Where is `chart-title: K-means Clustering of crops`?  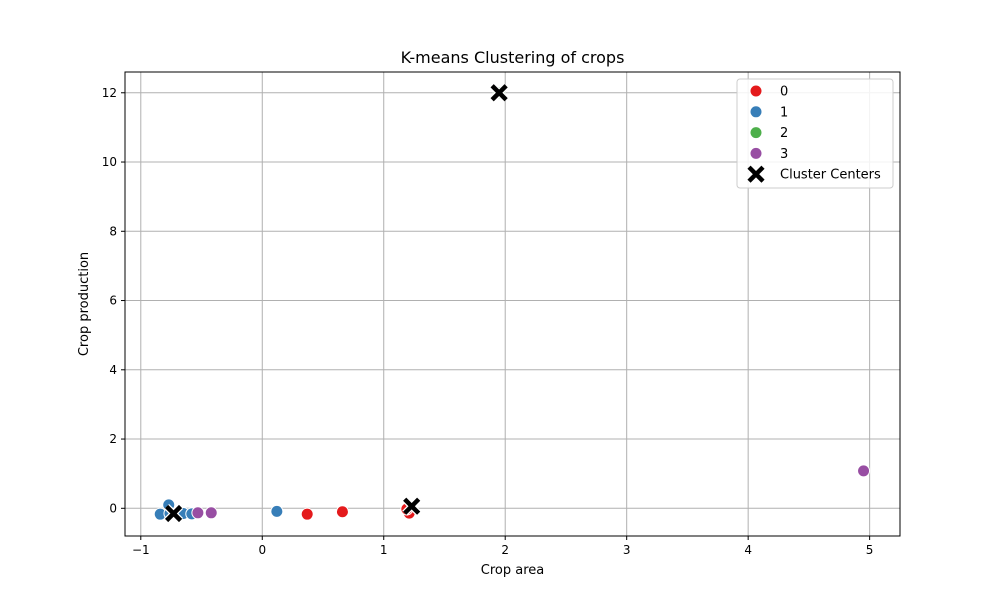 chart-title: K-means Clustering of crops is located at coordinates (513, 57).